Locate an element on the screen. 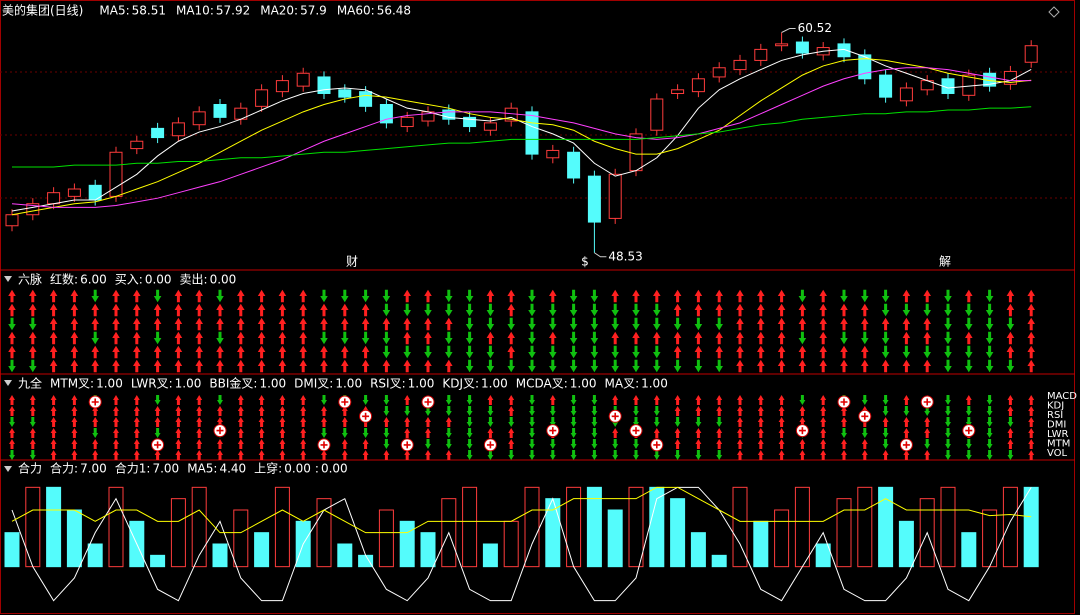 The width and height of the screenshot is (1080, 615). header-text: 7.00 is located at coordinates (165, 469).